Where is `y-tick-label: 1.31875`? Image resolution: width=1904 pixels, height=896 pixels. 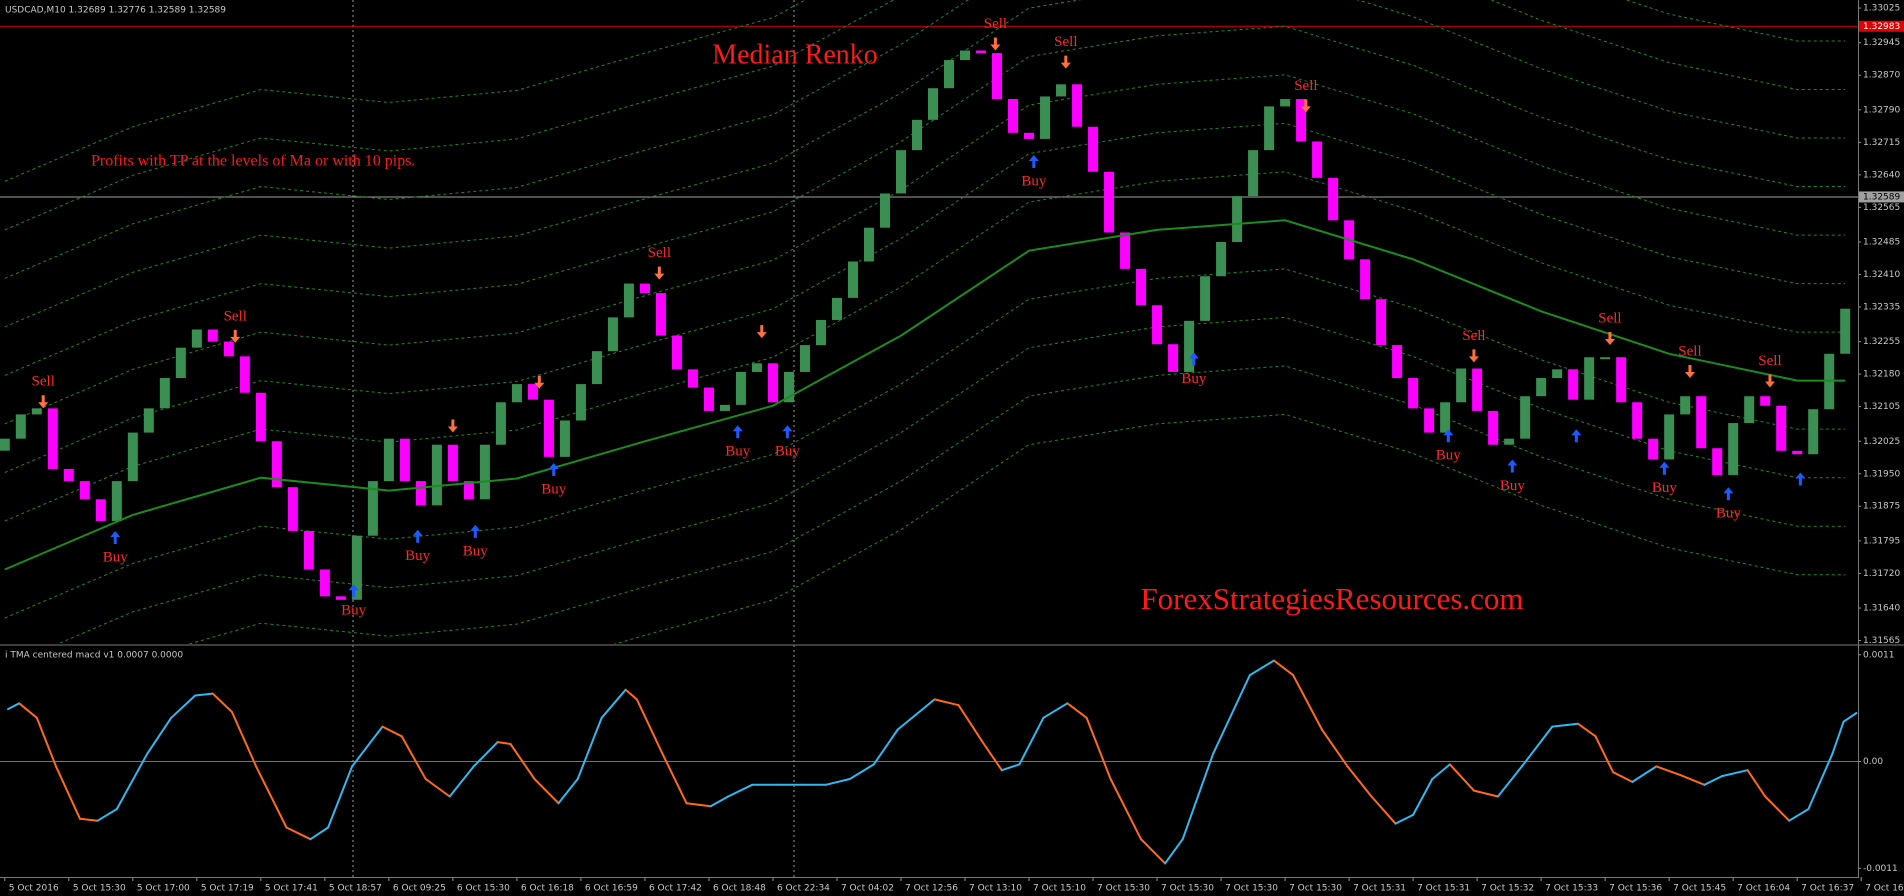 y-tick-label: 1.31875 is located at coordinates (1881, 507).